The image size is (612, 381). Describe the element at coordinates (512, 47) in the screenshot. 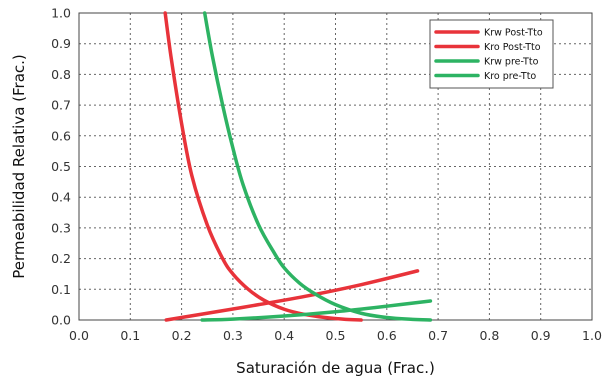

I see `legend-label: Kro Post-Tto` at that location.